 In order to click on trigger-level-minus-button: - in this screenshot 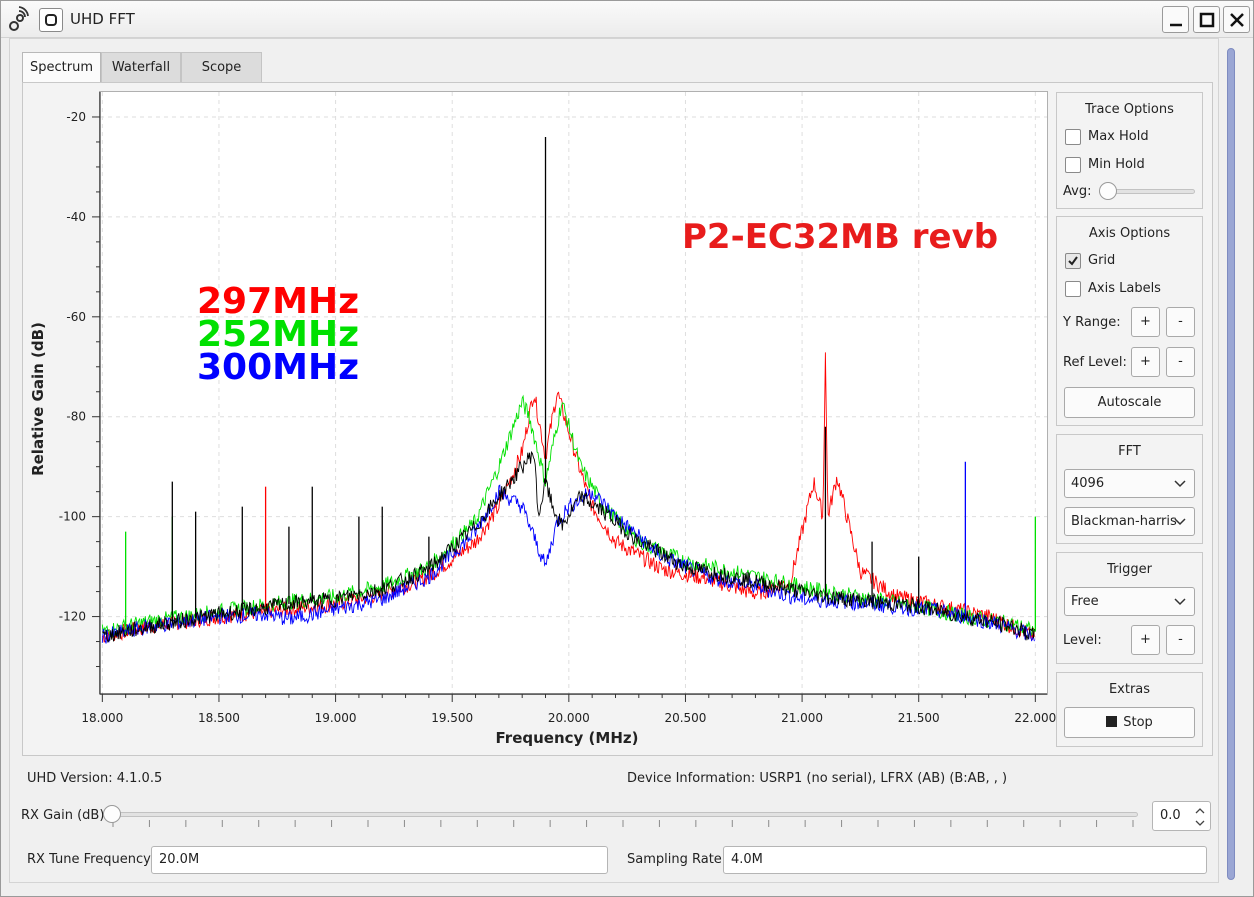, I will do `click(1180, 640)`.